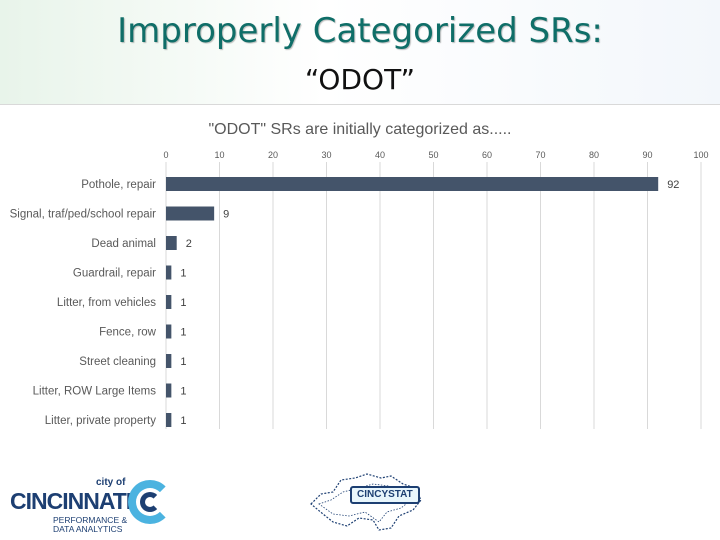 The image size is (720, 540). Describe the element at coordinates (326, 155) in the screenshot. I see `x-tick-label: 30` at that location.